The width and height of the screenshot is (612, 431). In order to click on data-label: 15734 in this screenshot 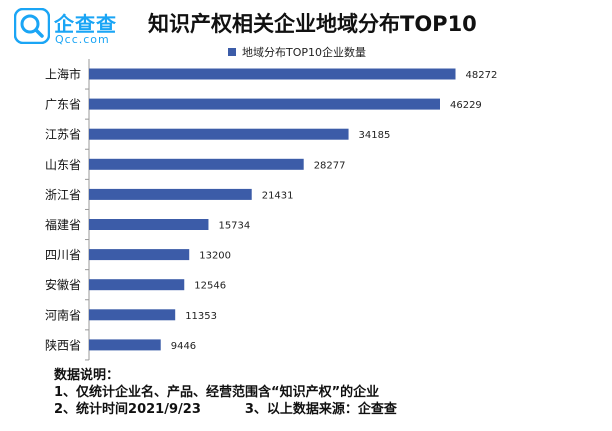, I will do `click(234, 226)`.